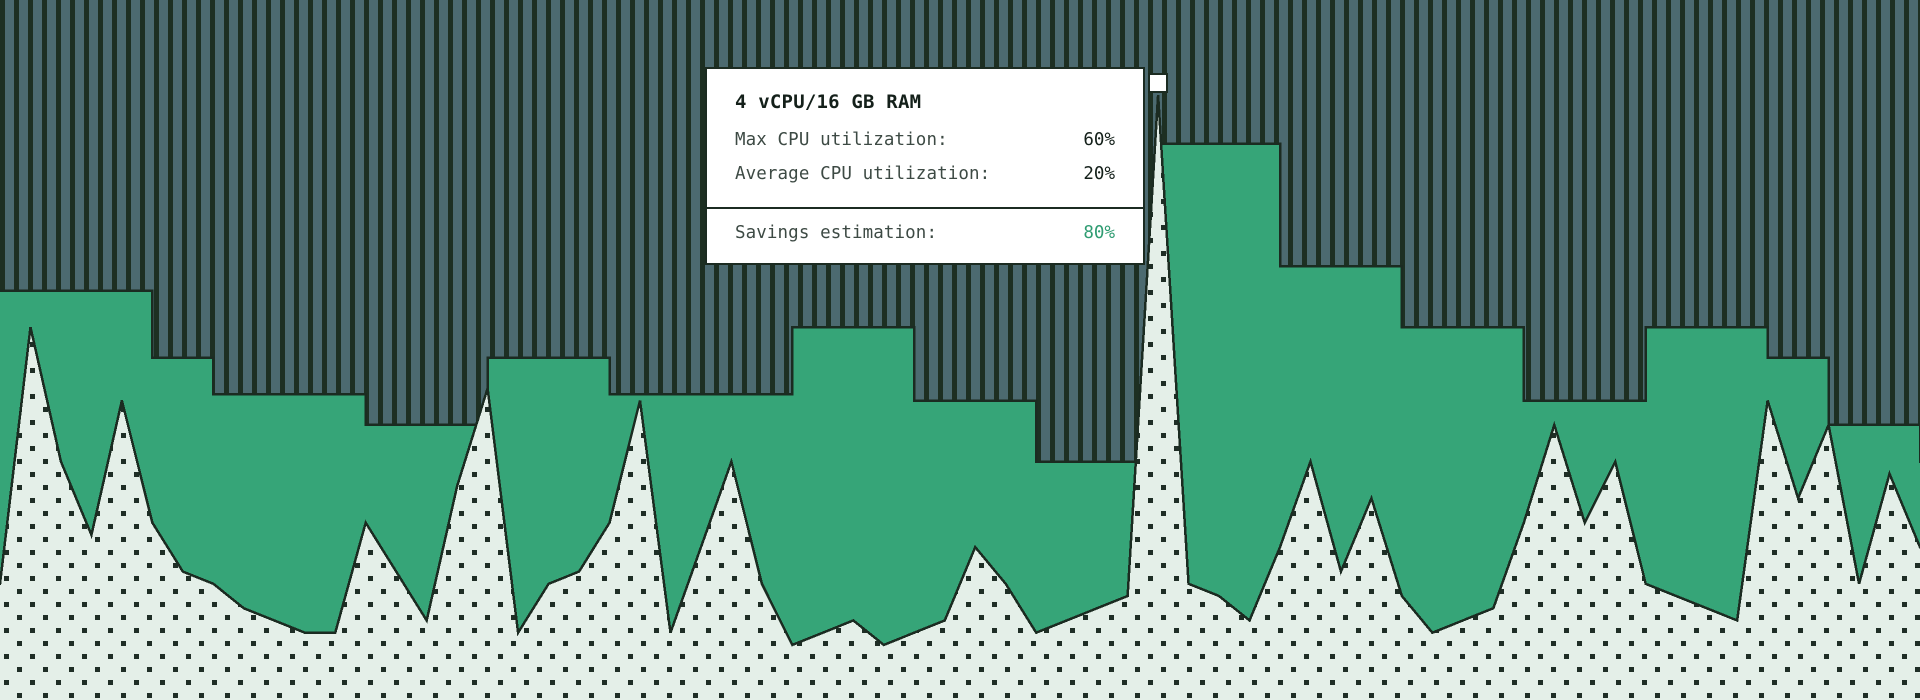 This screenshot has height=700, width=1920. What do you see at coordinates (841, 140) in the screenshot?
I see `max-cpu-label: Max CPU utilization:` at bounding box center [841, 140].